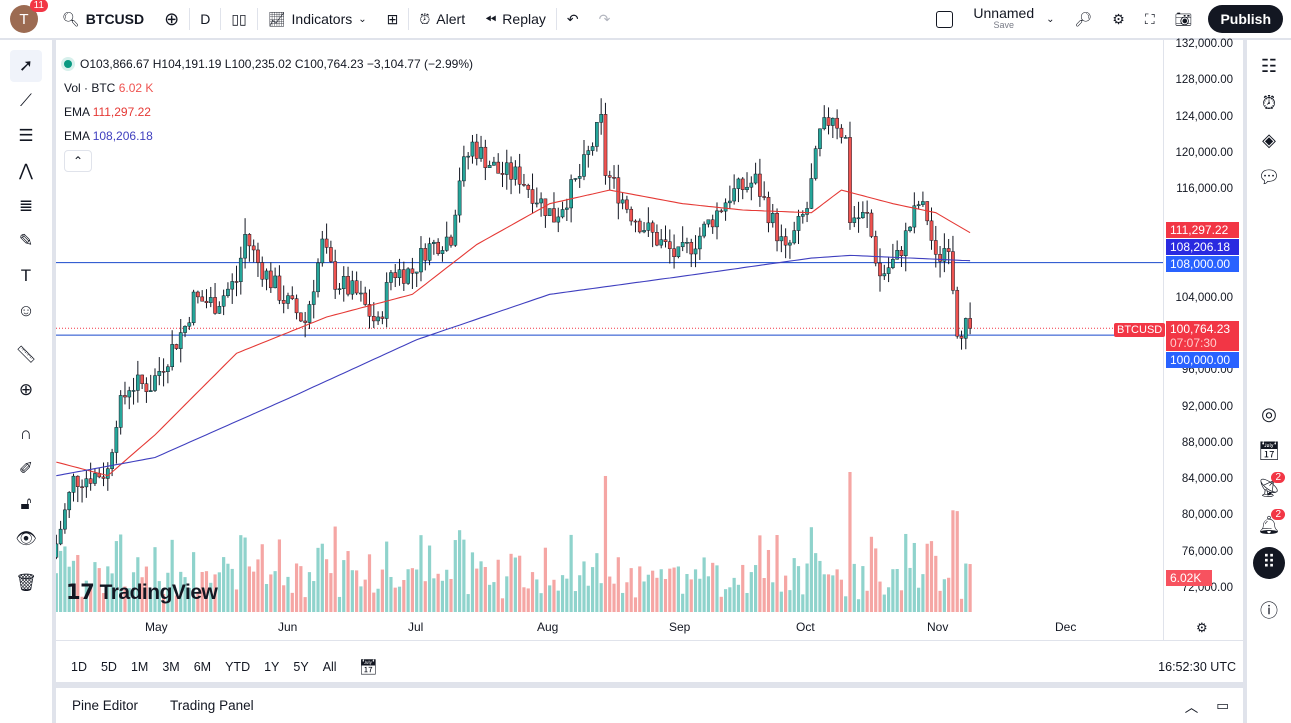 This screenshot has height=723, width=1291. What do you see at coordinates (605, 19) in the screenshot?
I see `redo-button: ↷` at bounding box center [605, 19].